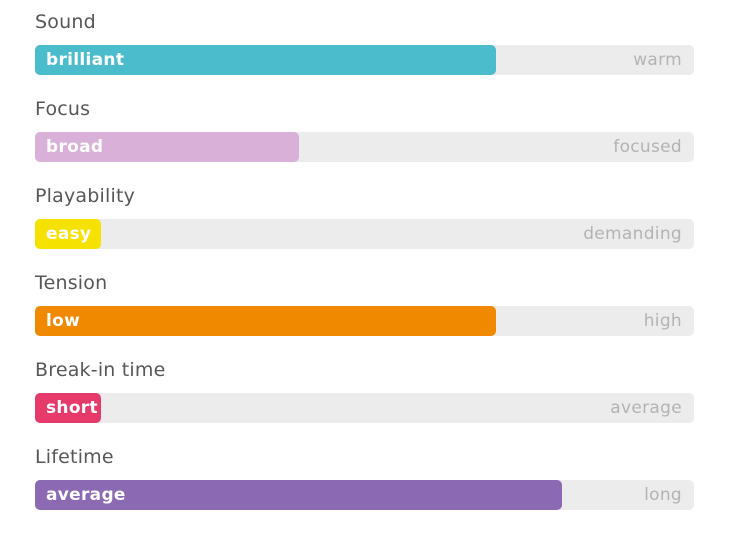  I want to click on property-fill-bar: broad, so click(167, 147).